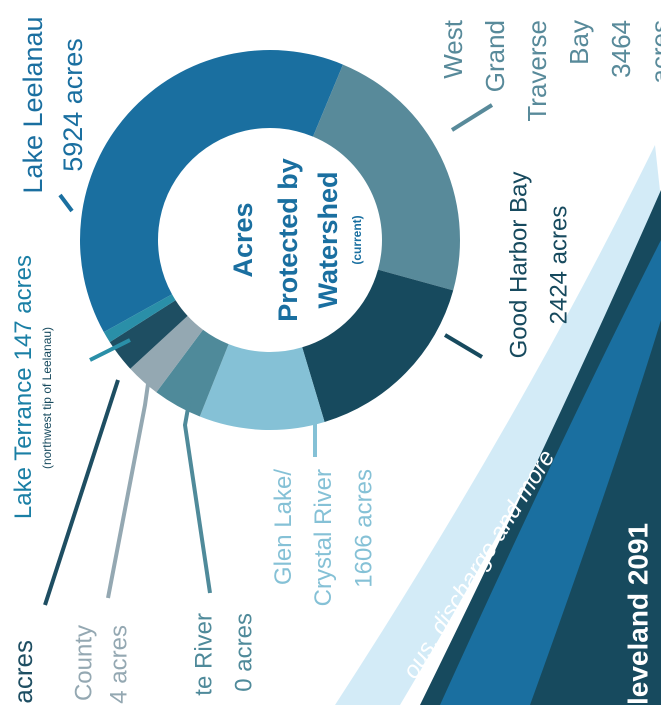 The height and width of the screenshot is (705, 661). Describe the element at coordinates (33, 104) in the screenshot. I see `category-label: Lake Leelanau` at that location.